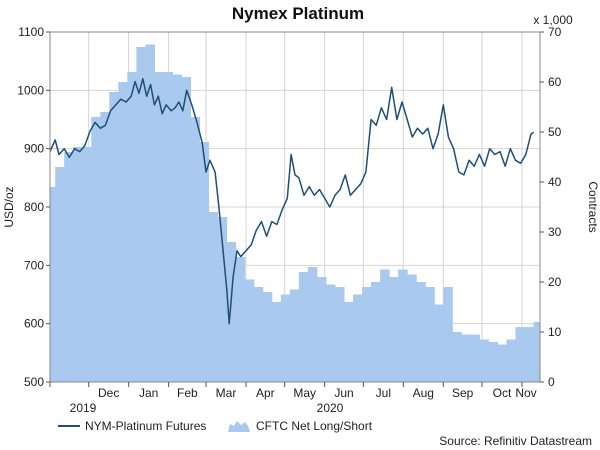 The image size is (600, 450). I want to click on legend-label-futures: NYM-Platinum Futures, so click(145, 426).